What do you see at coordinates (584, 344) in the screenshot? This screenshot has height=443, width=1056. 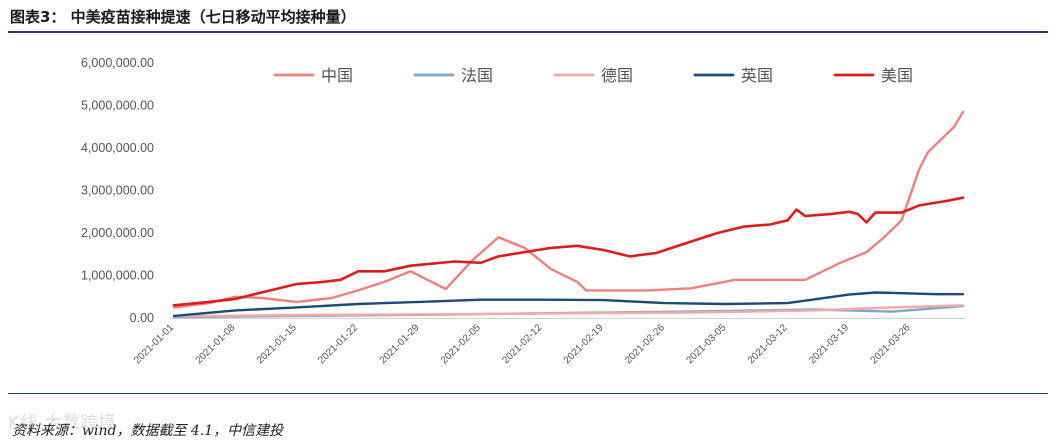 I see `x-tick-label: 2021-02-19` at bounding box center [584, 344].